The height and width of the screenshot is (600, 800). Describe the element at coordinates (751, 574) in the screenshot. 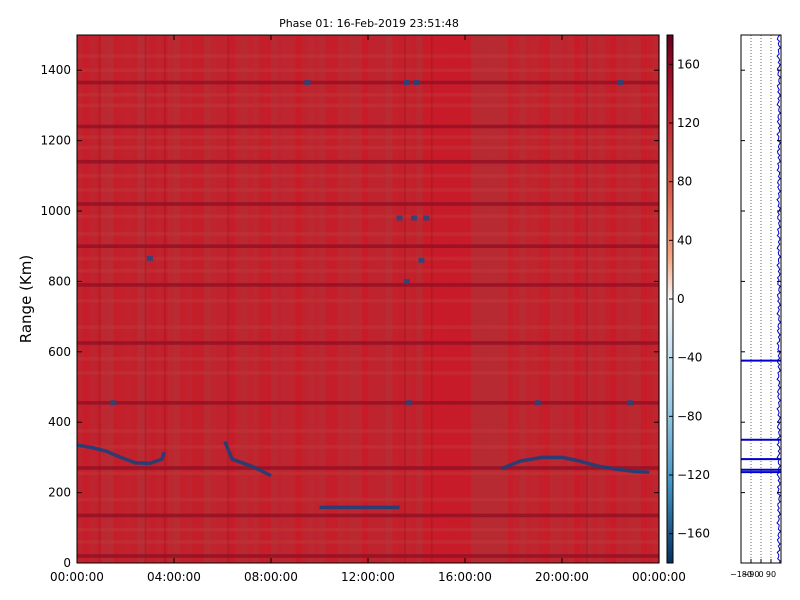

I see `side-x-tick-label: −90` at that location.